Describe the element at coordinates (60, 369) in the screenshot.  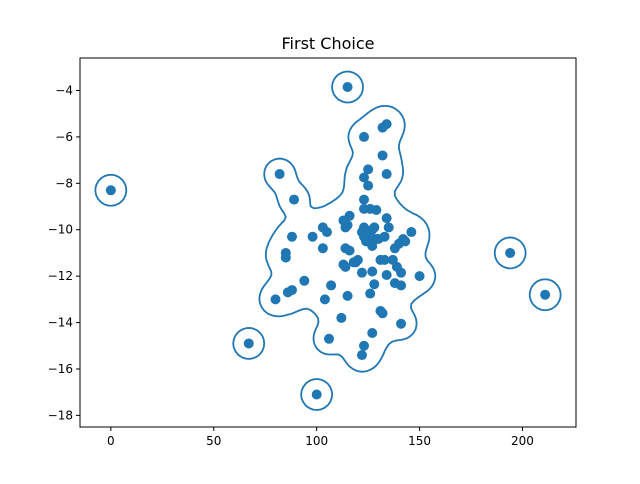
I see `y-tick-label: −16` at that location.